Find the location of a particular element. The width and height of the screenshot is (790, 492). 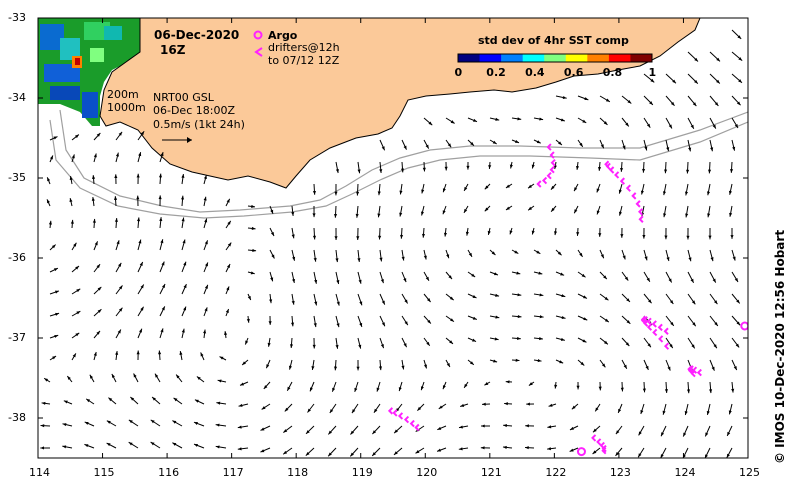

x-tick-label: 124 is located at coordinates (685, 472).